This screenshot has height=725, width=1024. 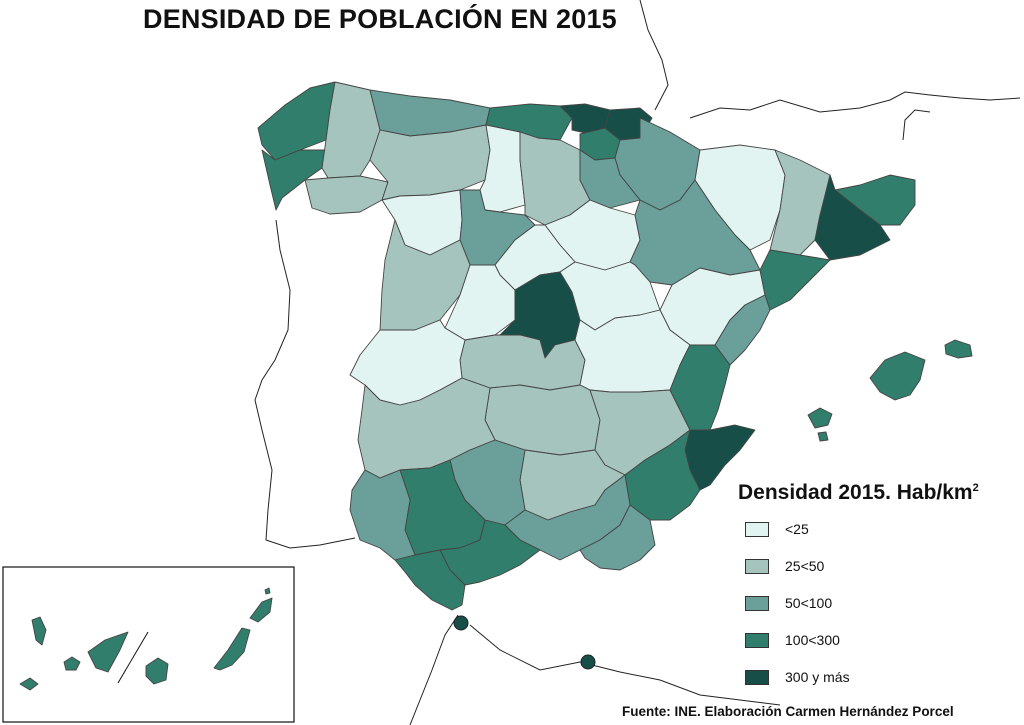 What do you see at coordinates (261, 610) in the screenshot?
I see `island-lanzarote` at bounding box center [261, 610].